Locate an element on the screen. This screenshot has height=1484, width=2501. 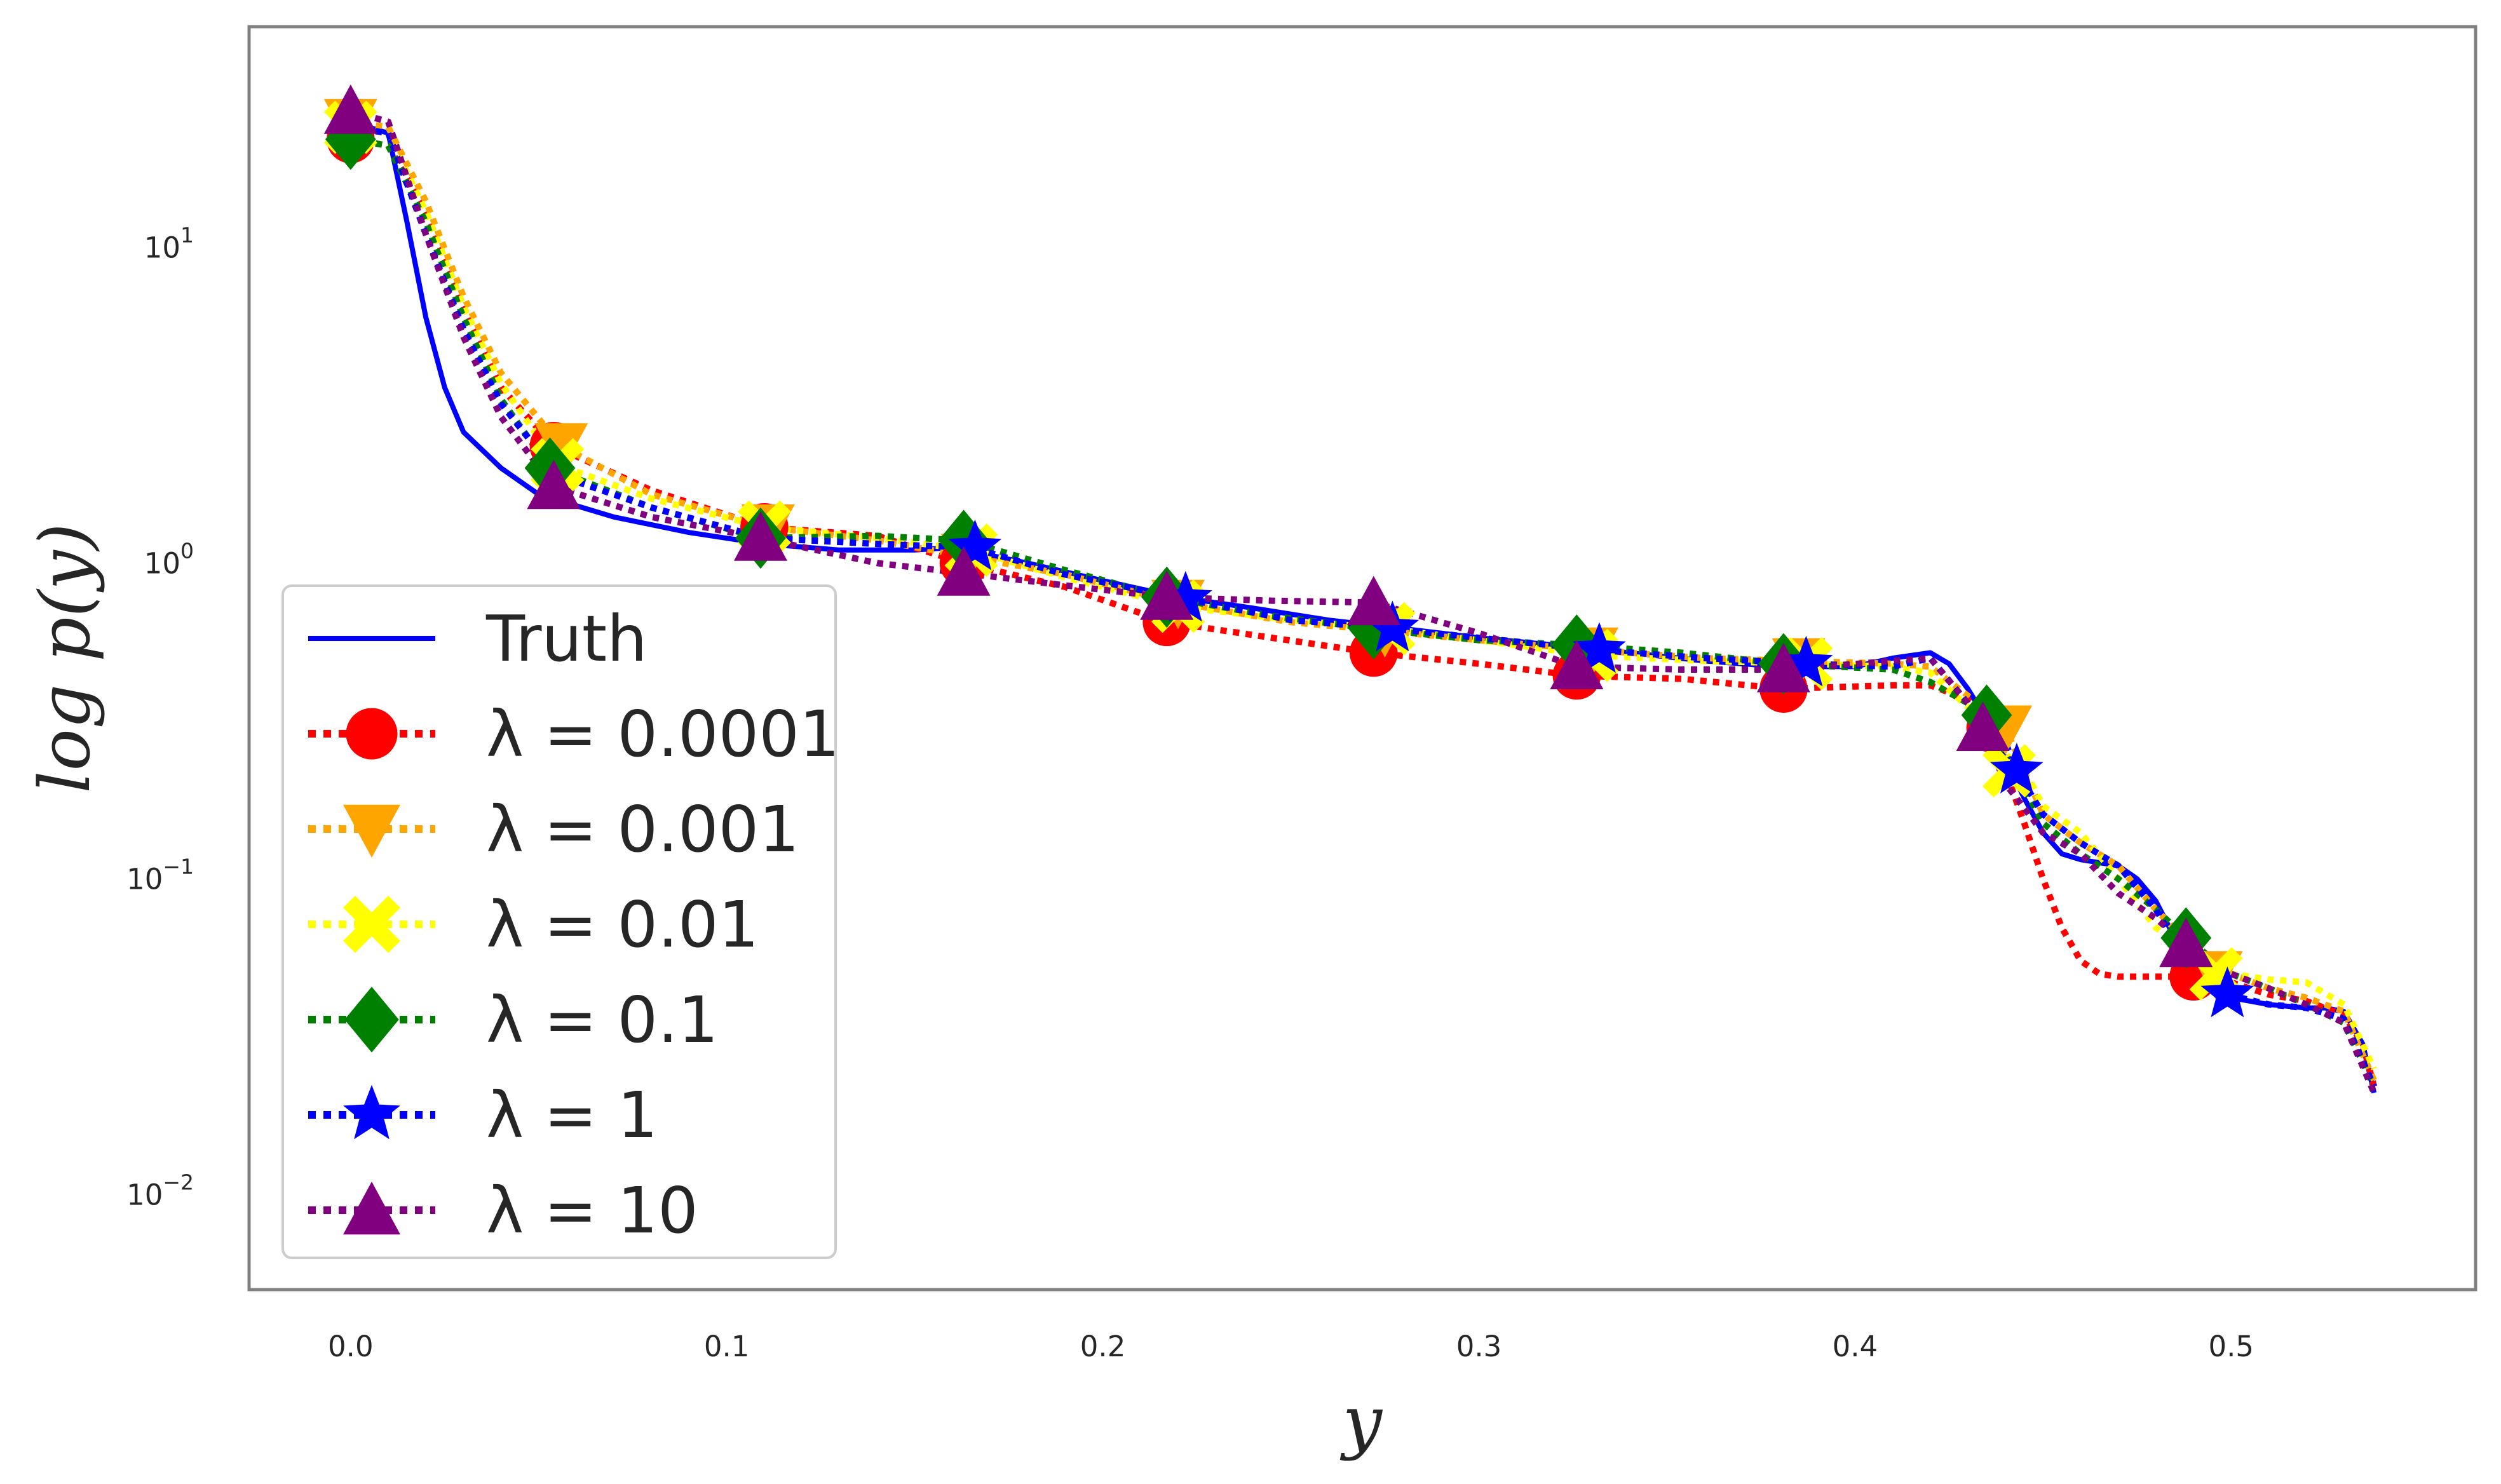
legend-label: λ = 10 is located at coordinates (592, 1210).